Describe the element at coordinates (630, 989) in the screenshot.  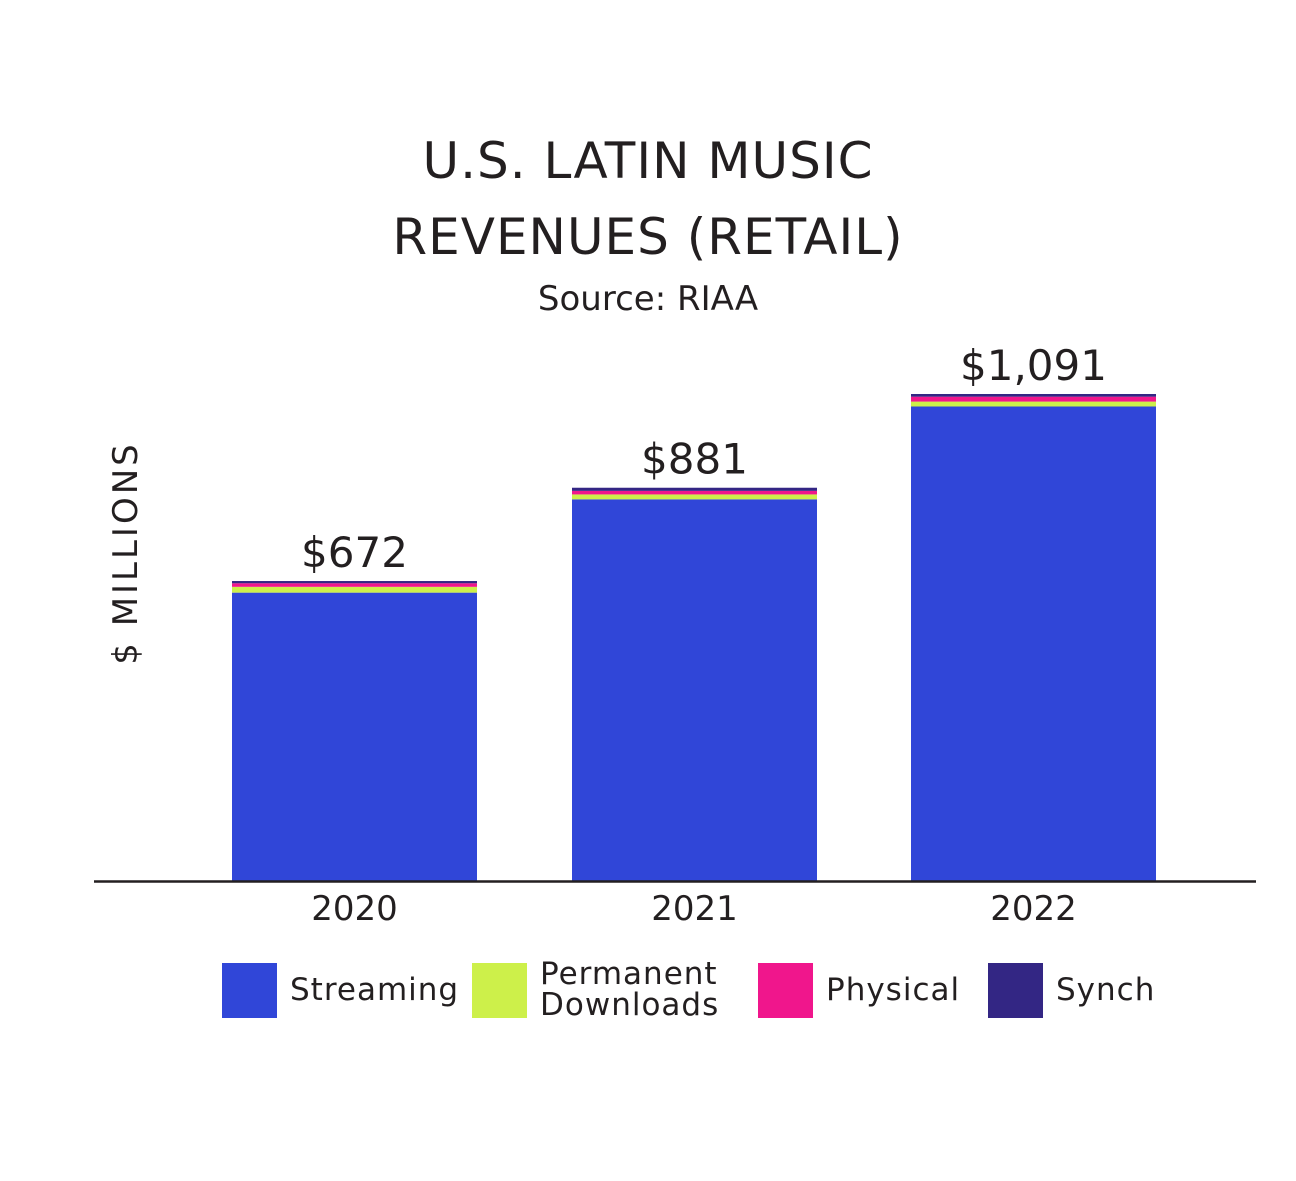
I see `legend-label-permanent-downloads: Permanent Downloads` at that location.